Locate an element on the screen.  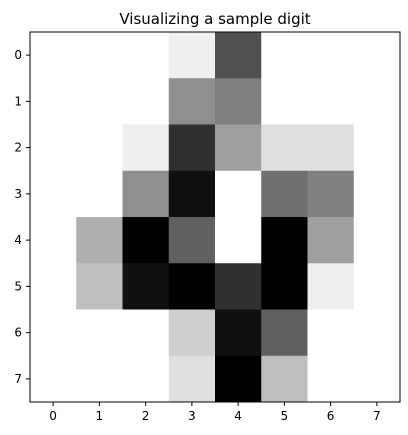
y-tick-label: 6 is located at coordinates (18, 333).